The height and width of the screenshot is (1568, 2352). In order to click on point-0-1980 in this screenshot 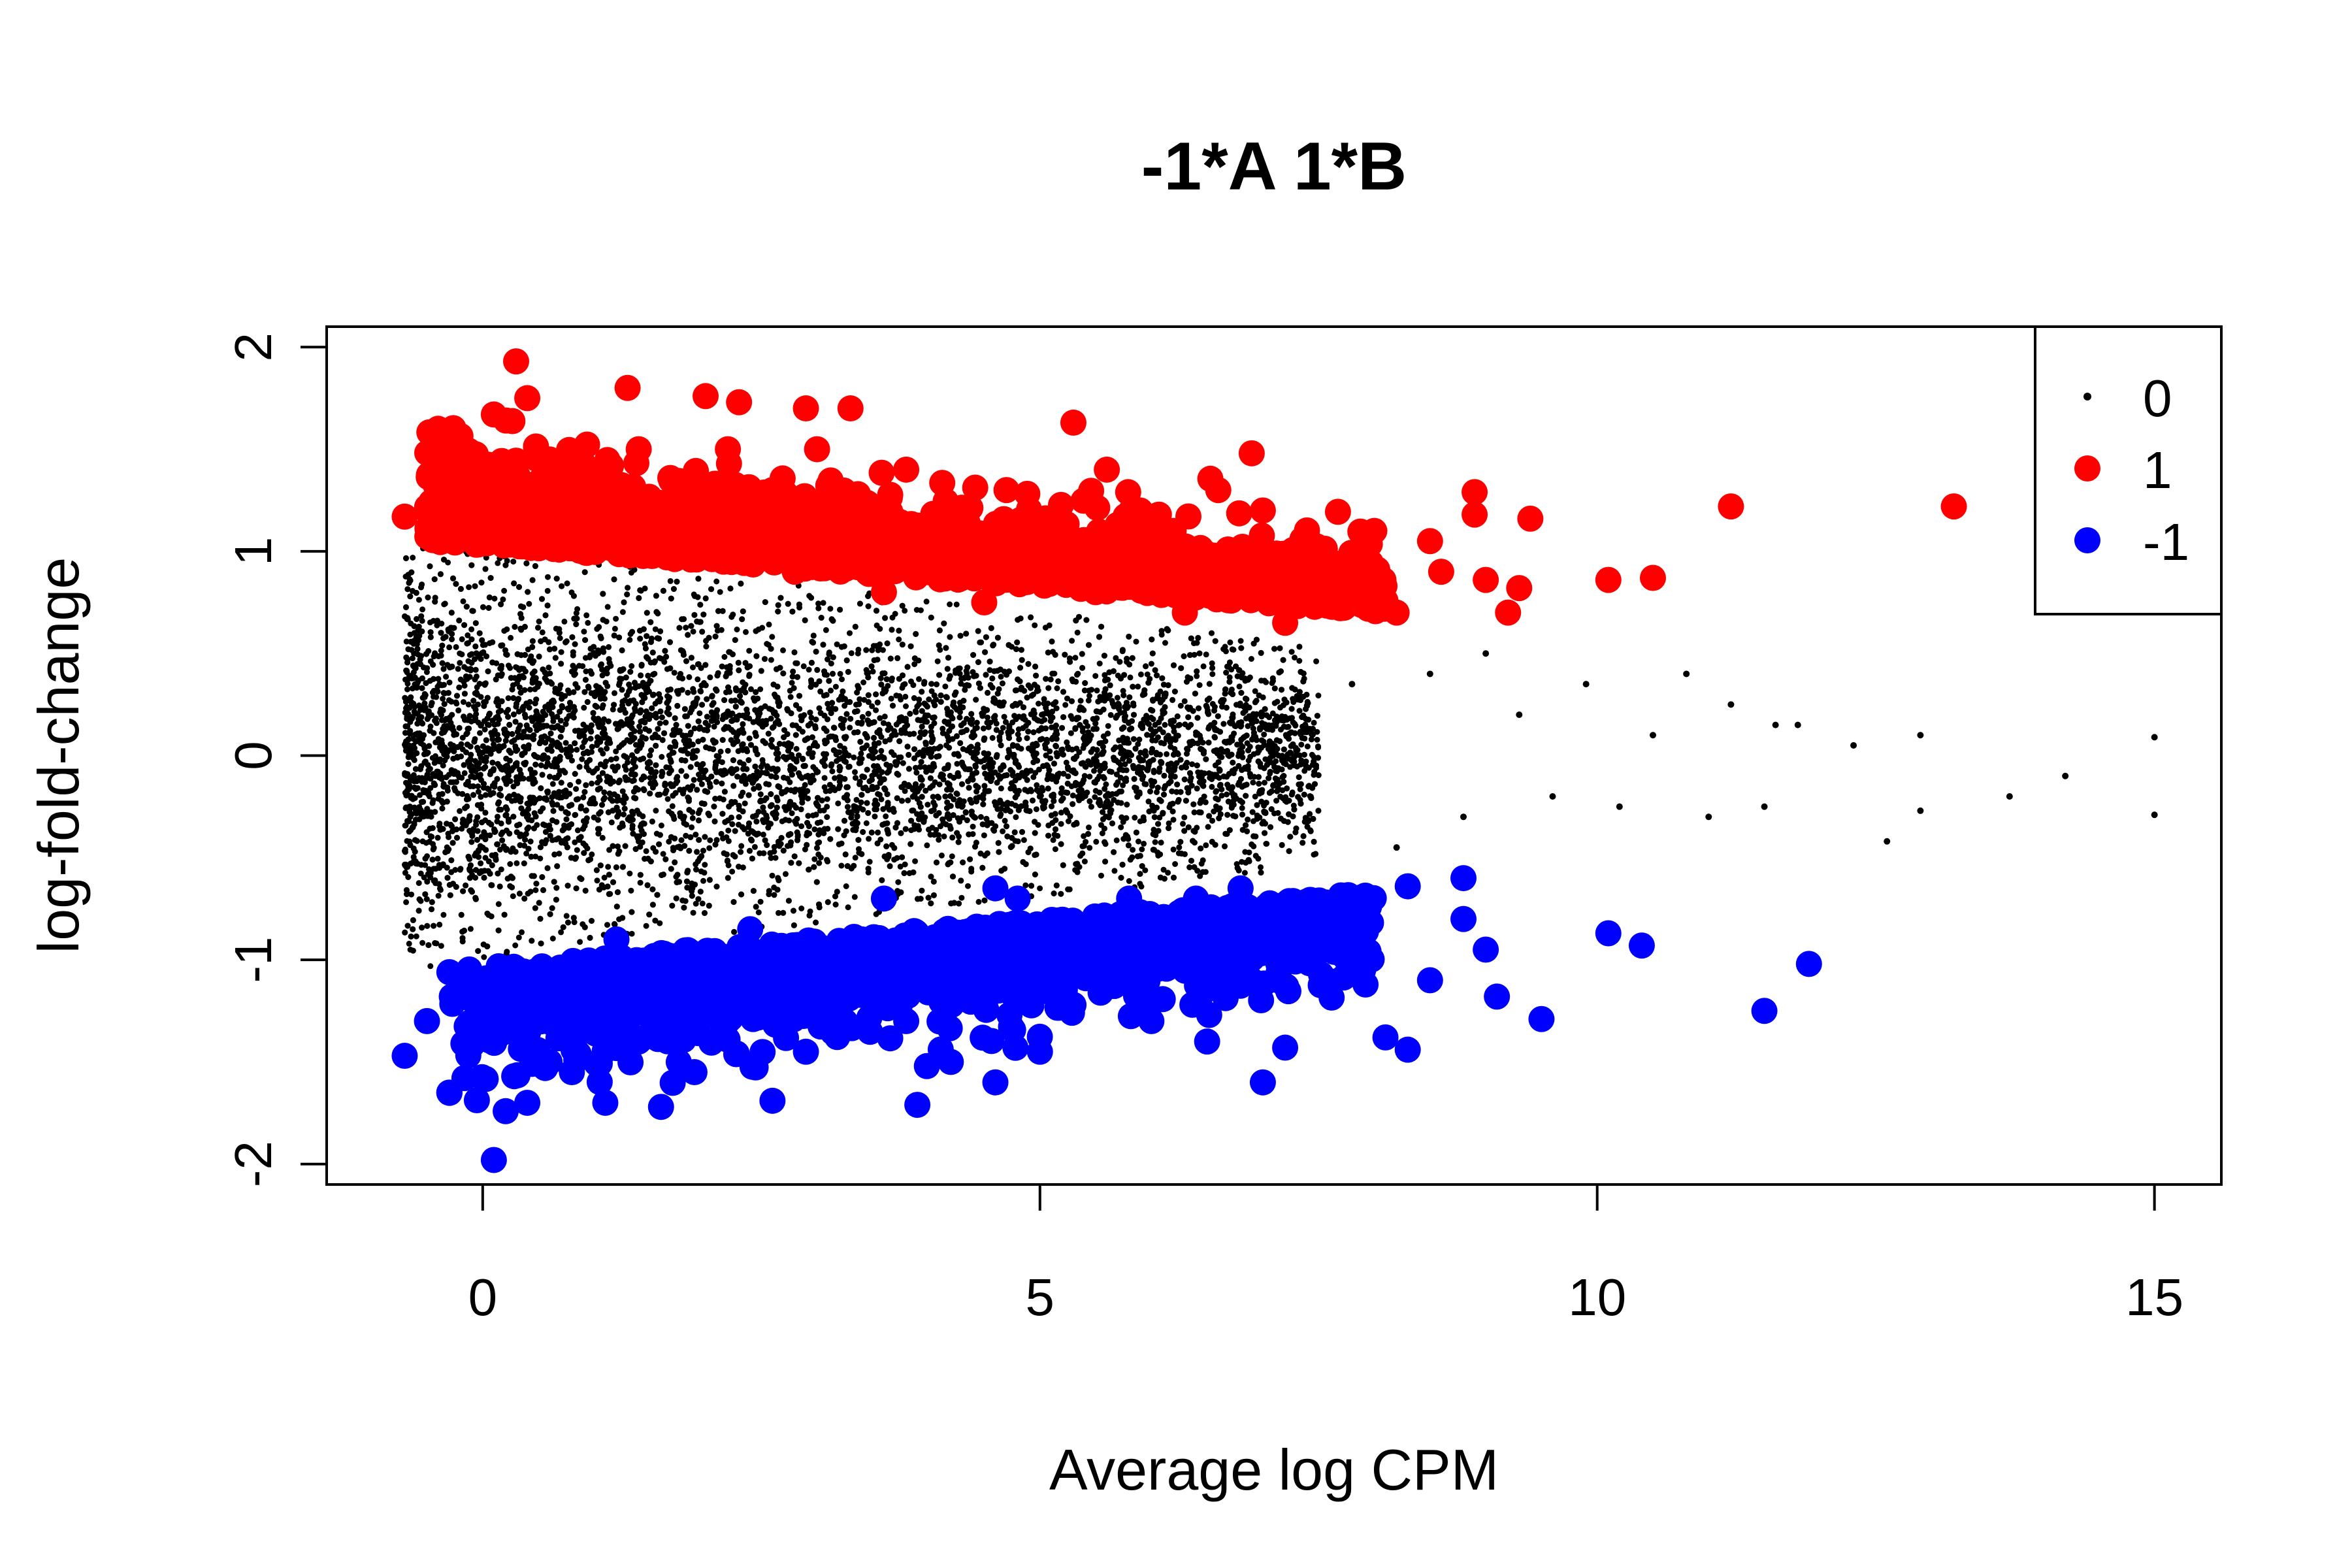, I will do `click(999, 737)`.